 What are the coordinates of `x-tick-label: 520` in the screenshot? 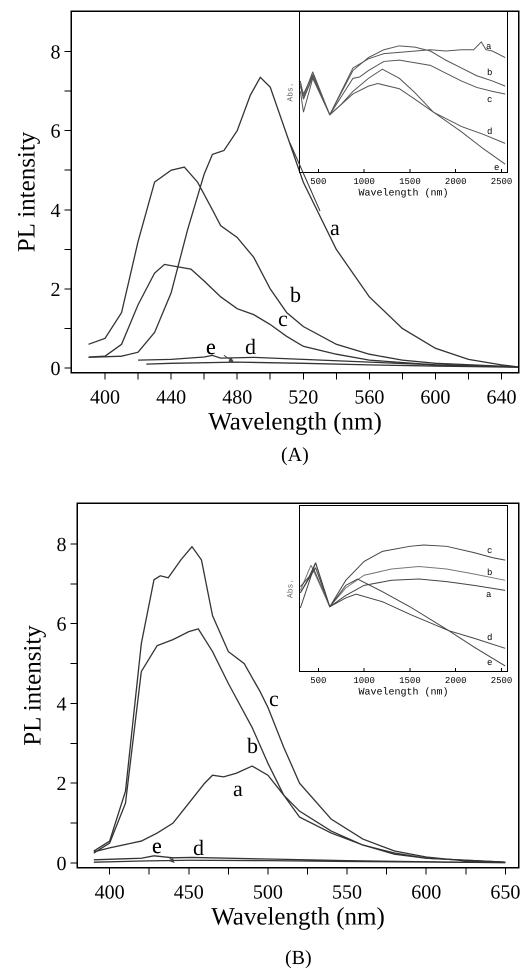 It's located at (303, 397).